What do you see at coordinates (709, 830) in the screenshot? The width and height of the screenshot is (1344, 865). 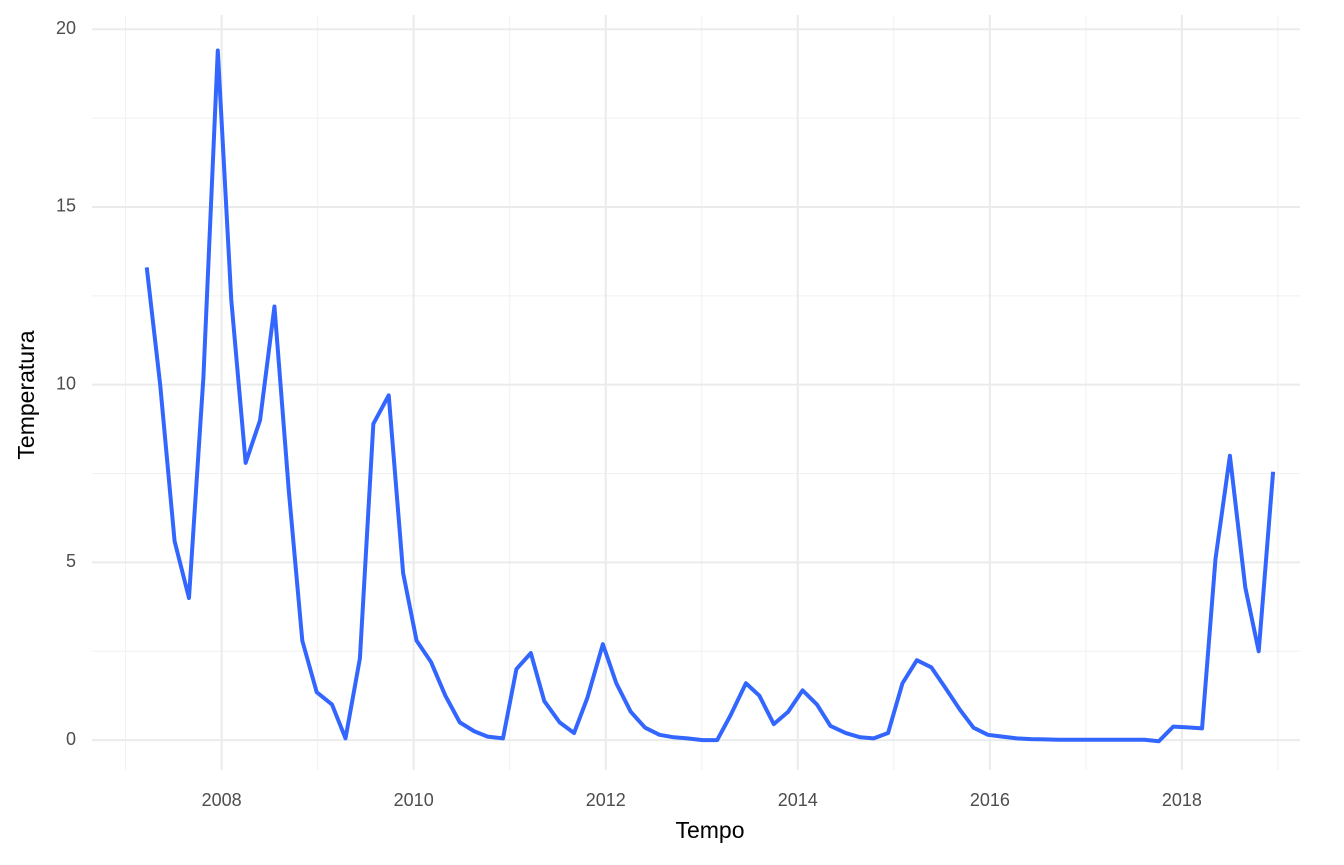 I see `x-axis-title: Tempo` at bounding box center [709, 830].